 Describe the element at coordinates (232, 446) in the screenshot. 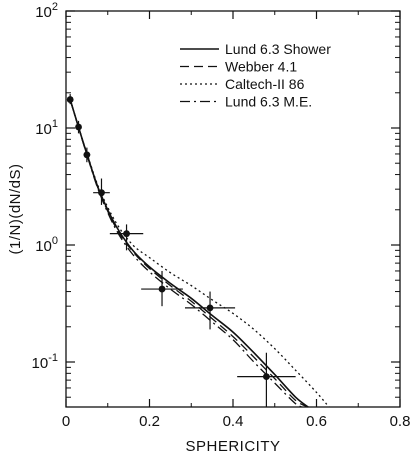

I see `x-axis-title: SPHERICITY` at that location.